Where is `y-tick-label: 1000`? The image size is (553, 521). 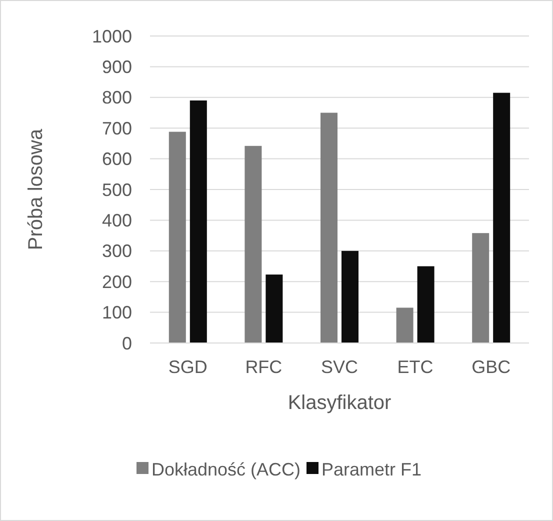 y-tick-label: 1000 is located at coordinates (112, 36).